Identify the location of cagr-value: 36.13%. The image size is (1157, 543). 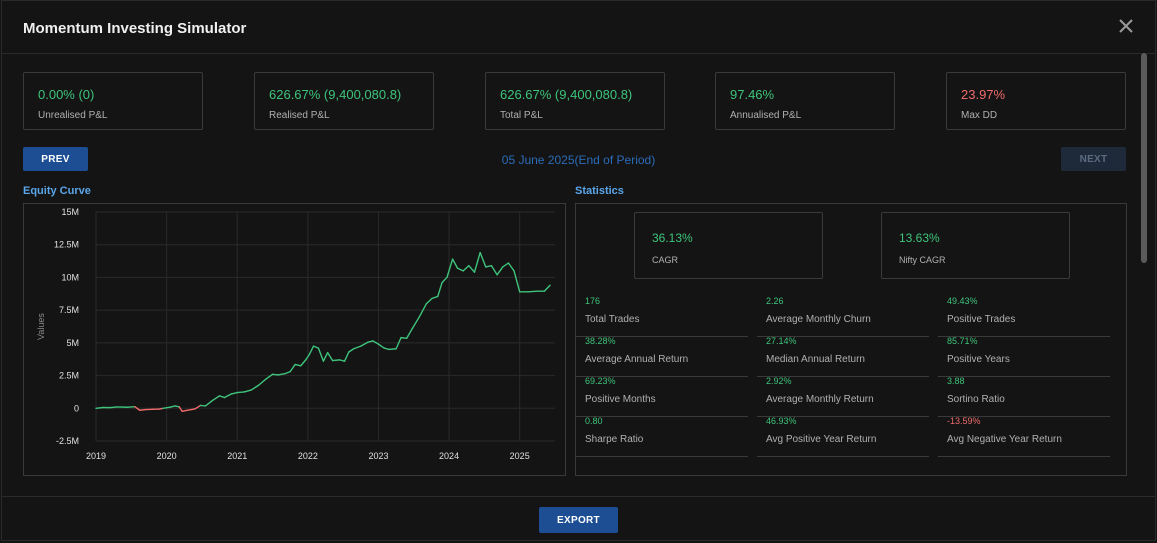
(672, 238).